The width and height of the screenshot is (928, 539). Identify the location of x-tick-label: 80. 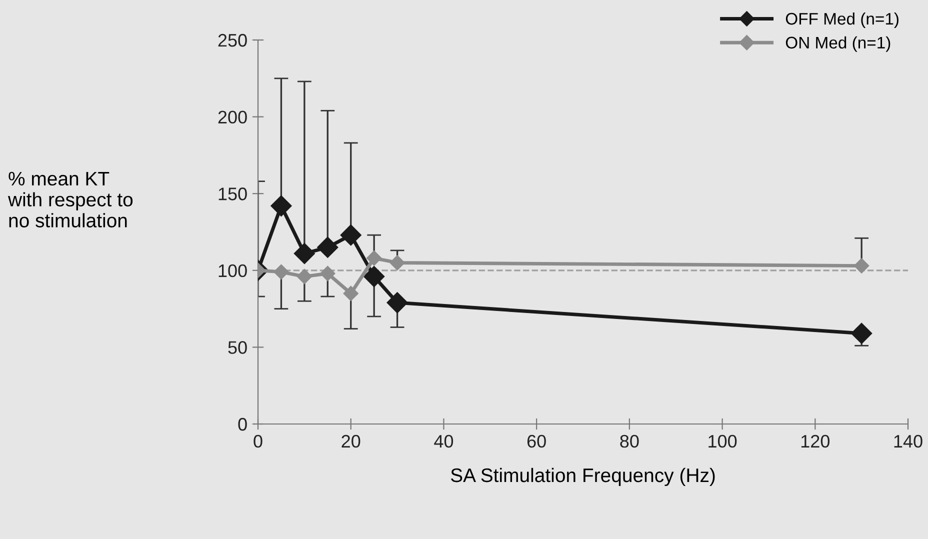
(629, 441).